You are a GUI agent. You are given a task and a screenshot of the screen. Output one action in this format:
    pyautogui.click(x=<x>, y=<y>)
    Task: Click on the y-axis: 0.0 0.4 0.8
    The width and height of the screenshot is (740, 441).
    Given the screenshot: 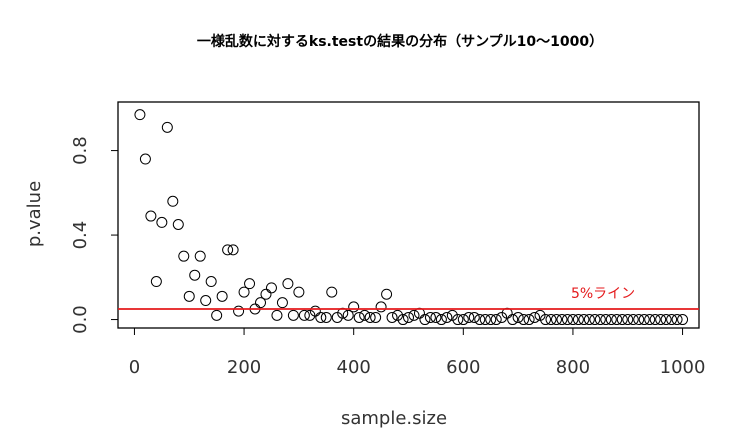 What is the action you would take?
    pyautogui.click(x=94, y=235)
    